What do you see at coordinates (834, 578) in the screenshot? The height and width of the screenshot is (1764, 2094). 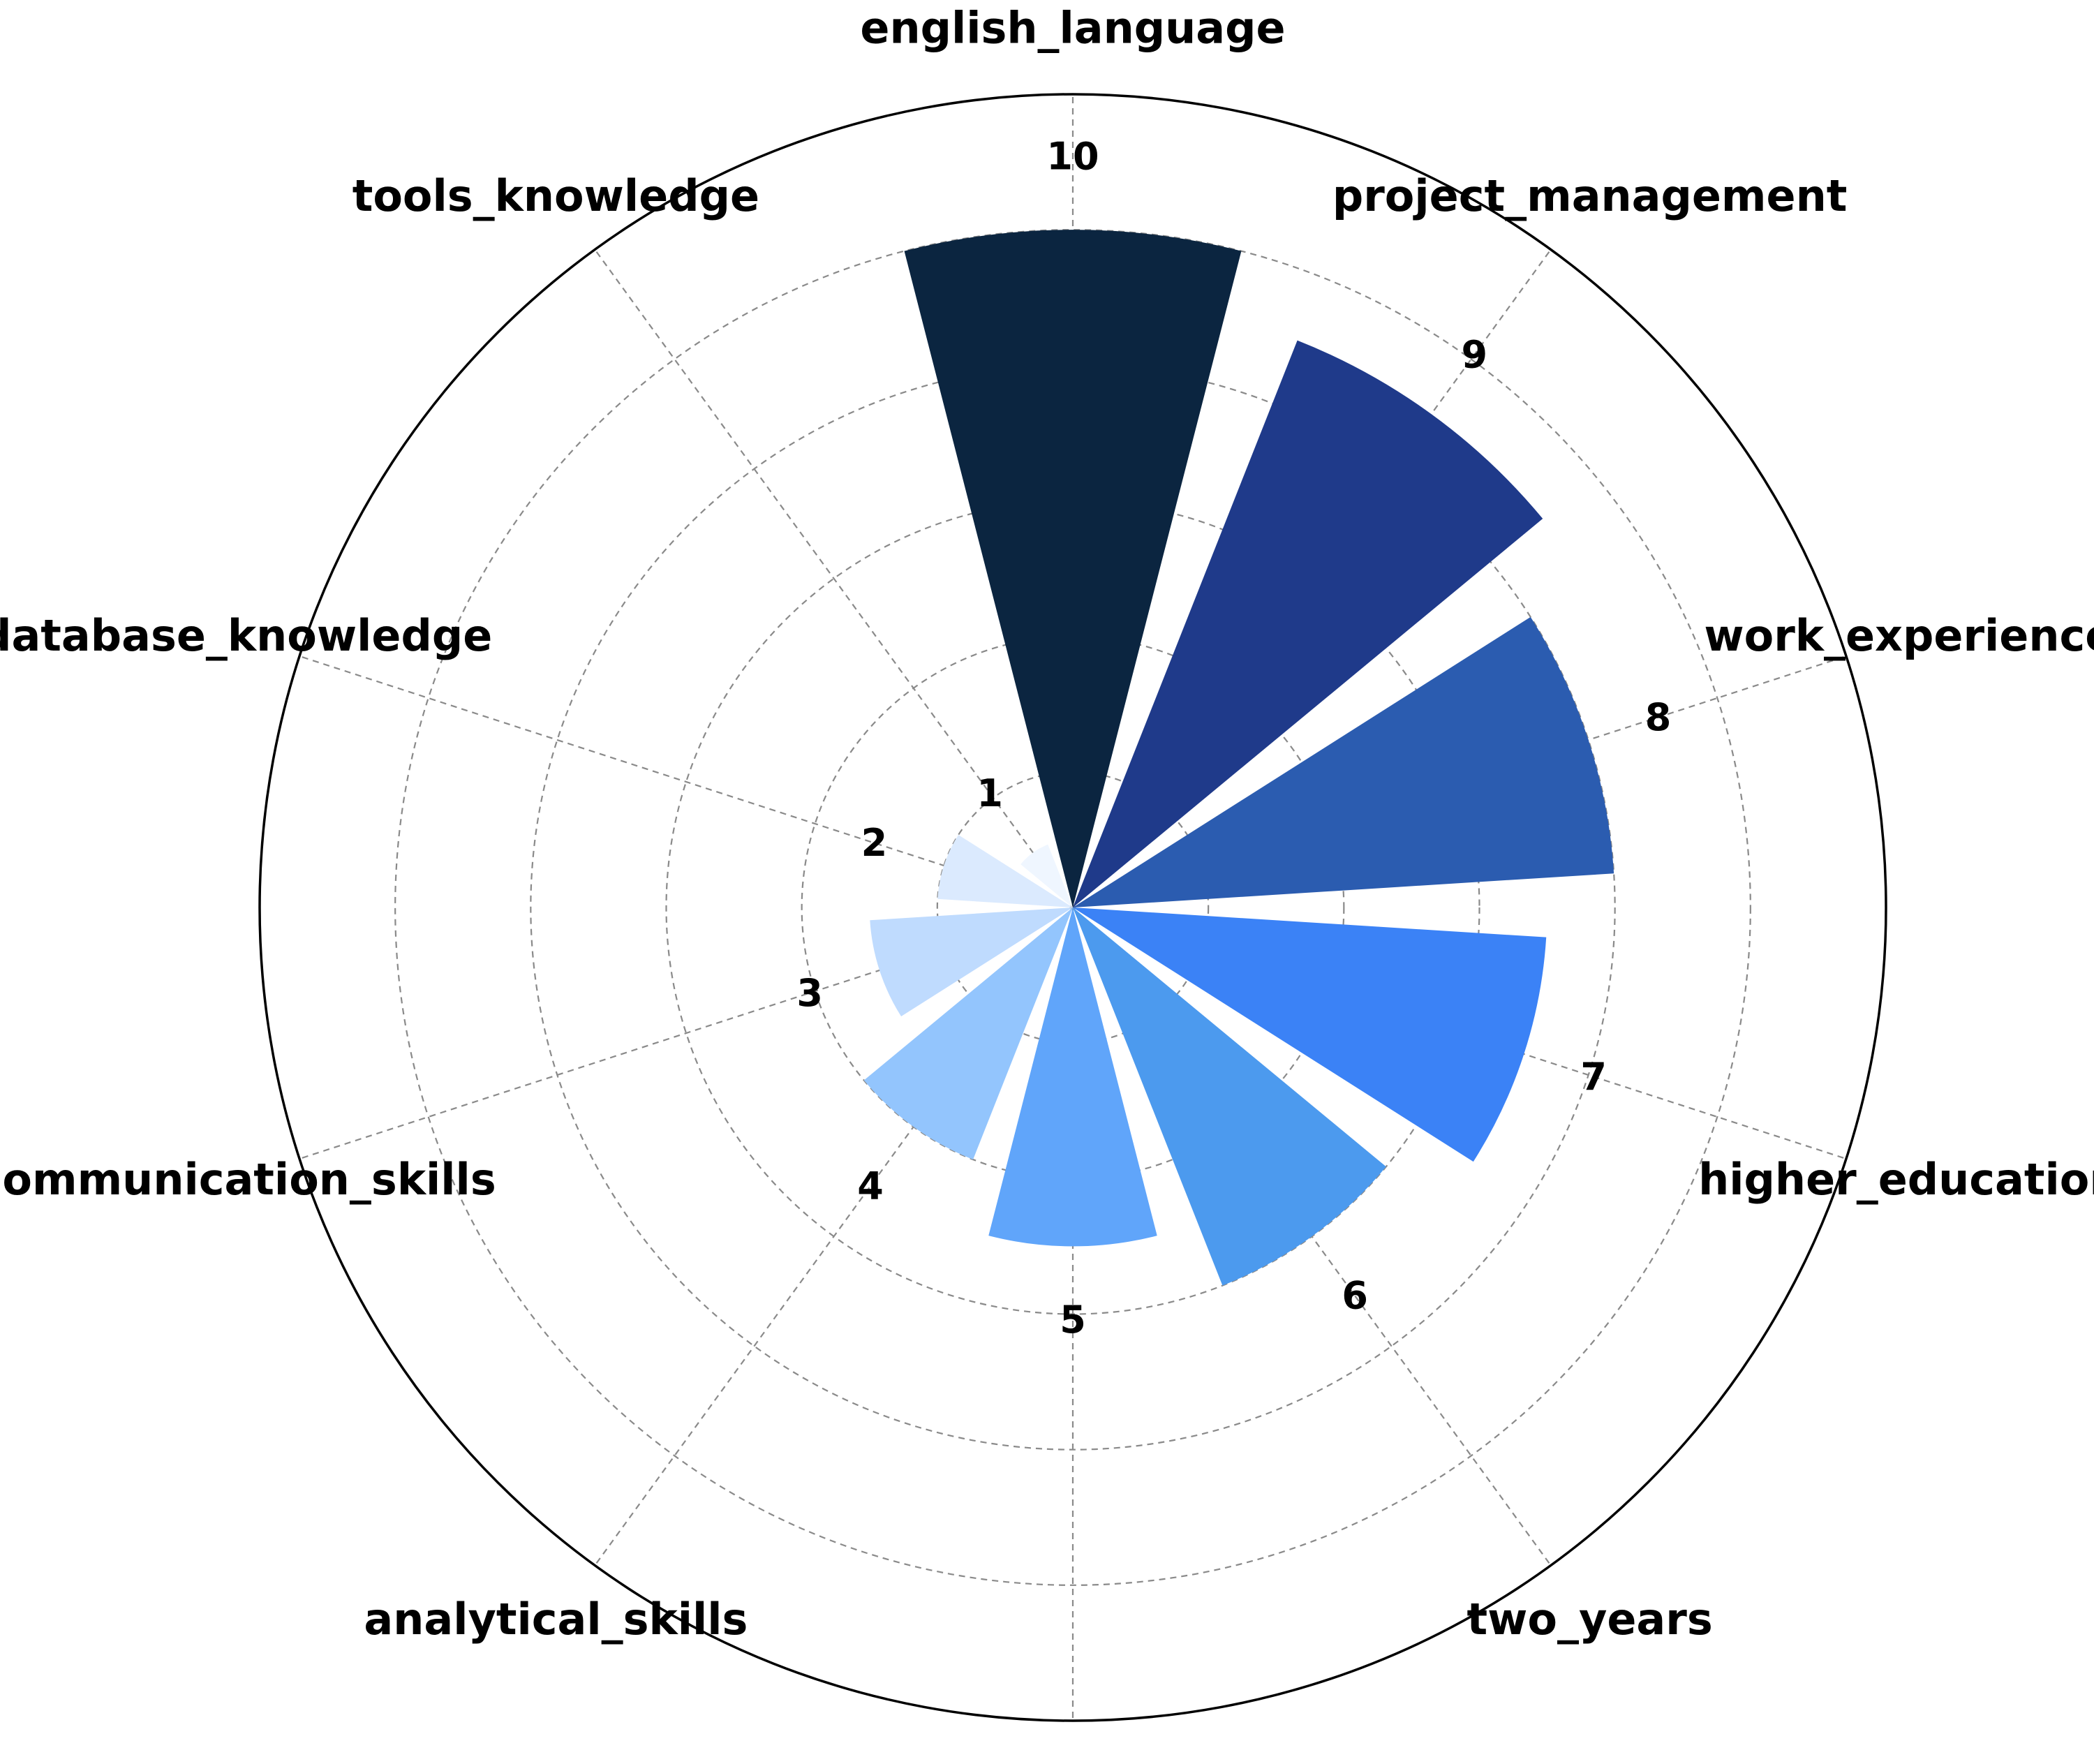 I see `spoke-line` at bounding box center [834, 578].